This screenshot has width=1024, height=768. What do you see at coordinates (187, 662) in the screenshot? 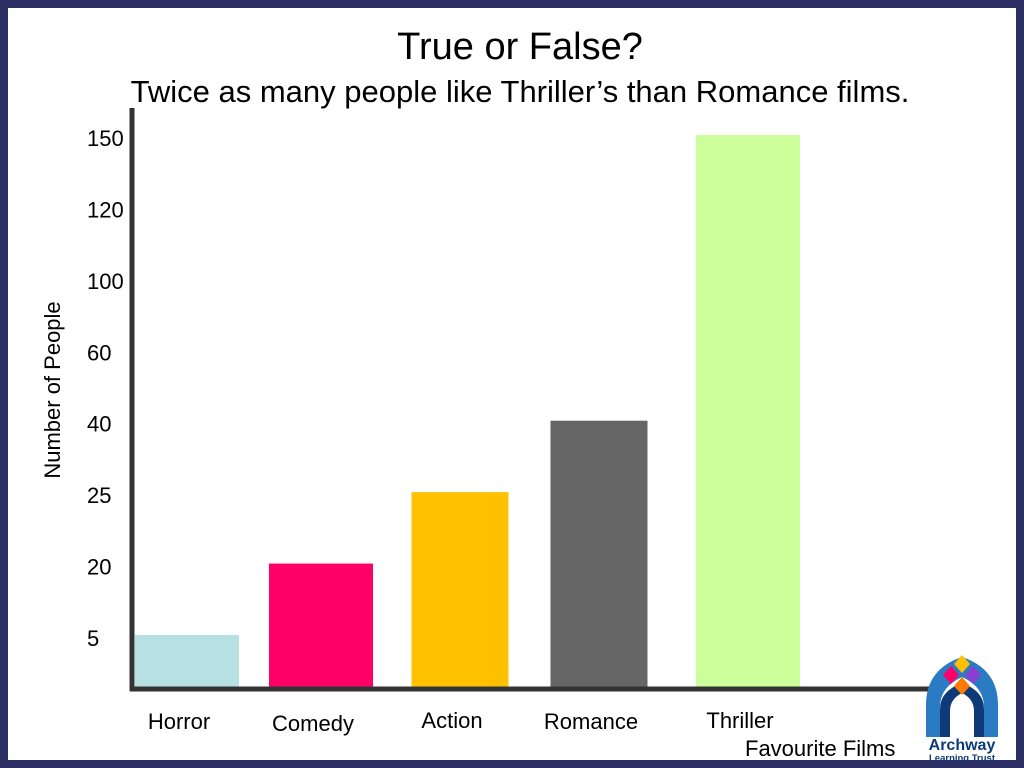
I see `bar-horror` at bounding box center [187, 662].